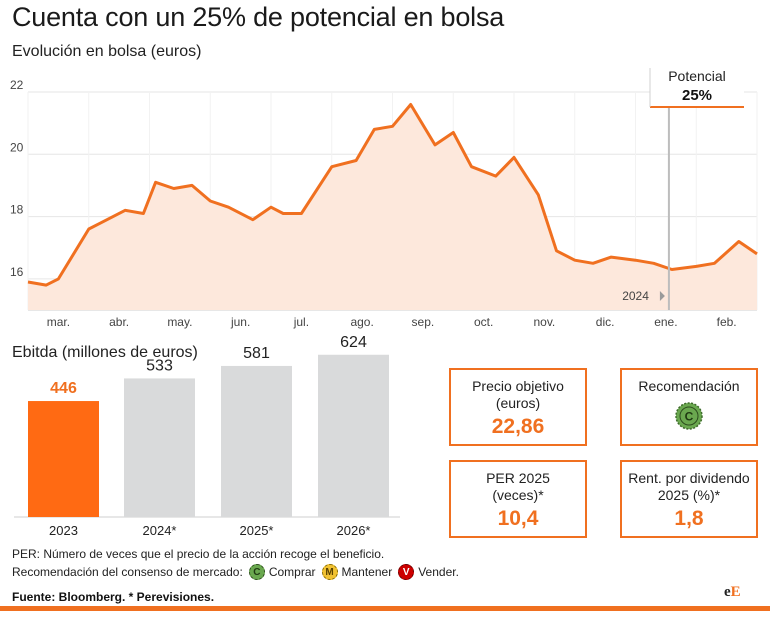 The width and height of the screenshot is (770, 621). I want to click on recomendacion-letter: C, so click(689, 417).